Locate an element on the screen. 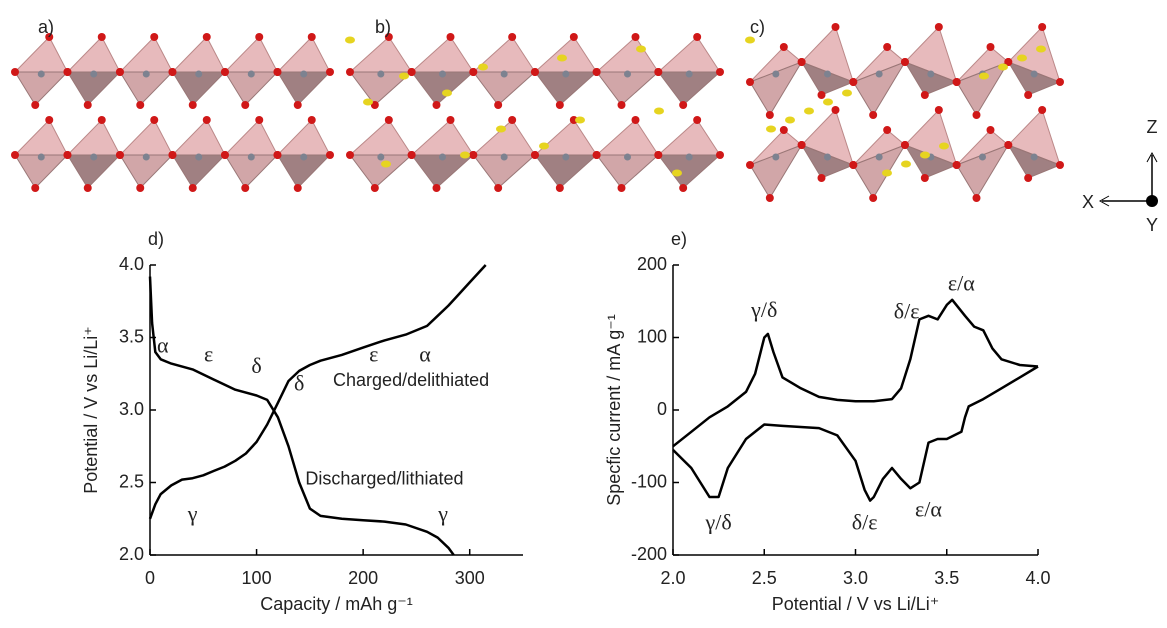 This screenshot has width=1167, height=628. annotation: Discharged/lithiated is located at coordinates (384, 478).